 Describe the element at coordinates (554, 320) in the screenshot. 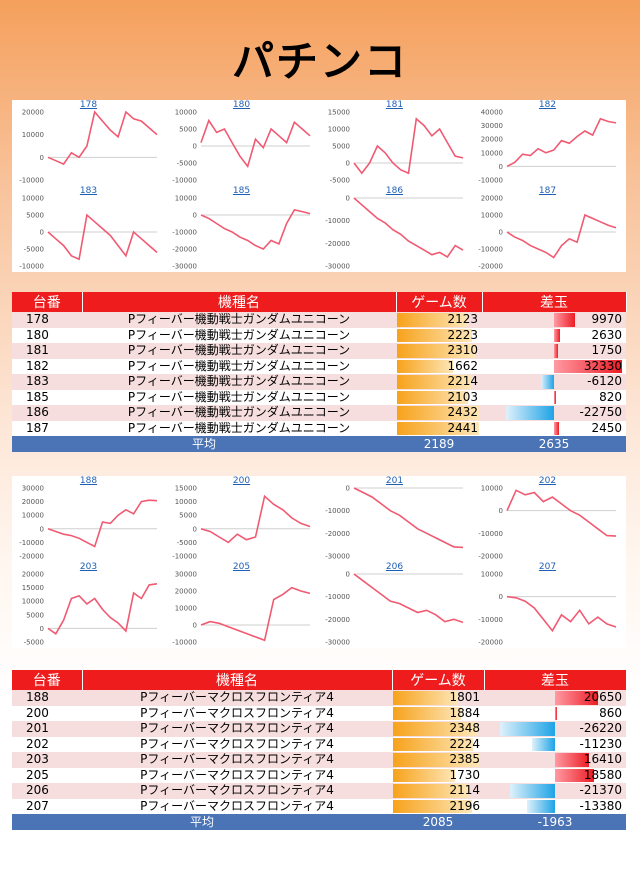

I see `ball-difference: 9970` at that location.